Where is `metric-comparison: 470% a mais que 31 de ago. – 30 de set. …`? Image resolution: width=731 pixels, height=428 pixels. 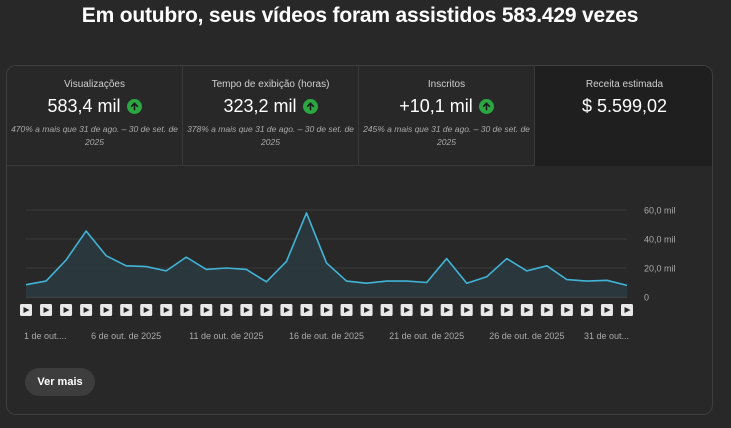
metric-comparison: 470% a mais que 31 de ago. – 30 de set. … is located at coordinates (94, 135).